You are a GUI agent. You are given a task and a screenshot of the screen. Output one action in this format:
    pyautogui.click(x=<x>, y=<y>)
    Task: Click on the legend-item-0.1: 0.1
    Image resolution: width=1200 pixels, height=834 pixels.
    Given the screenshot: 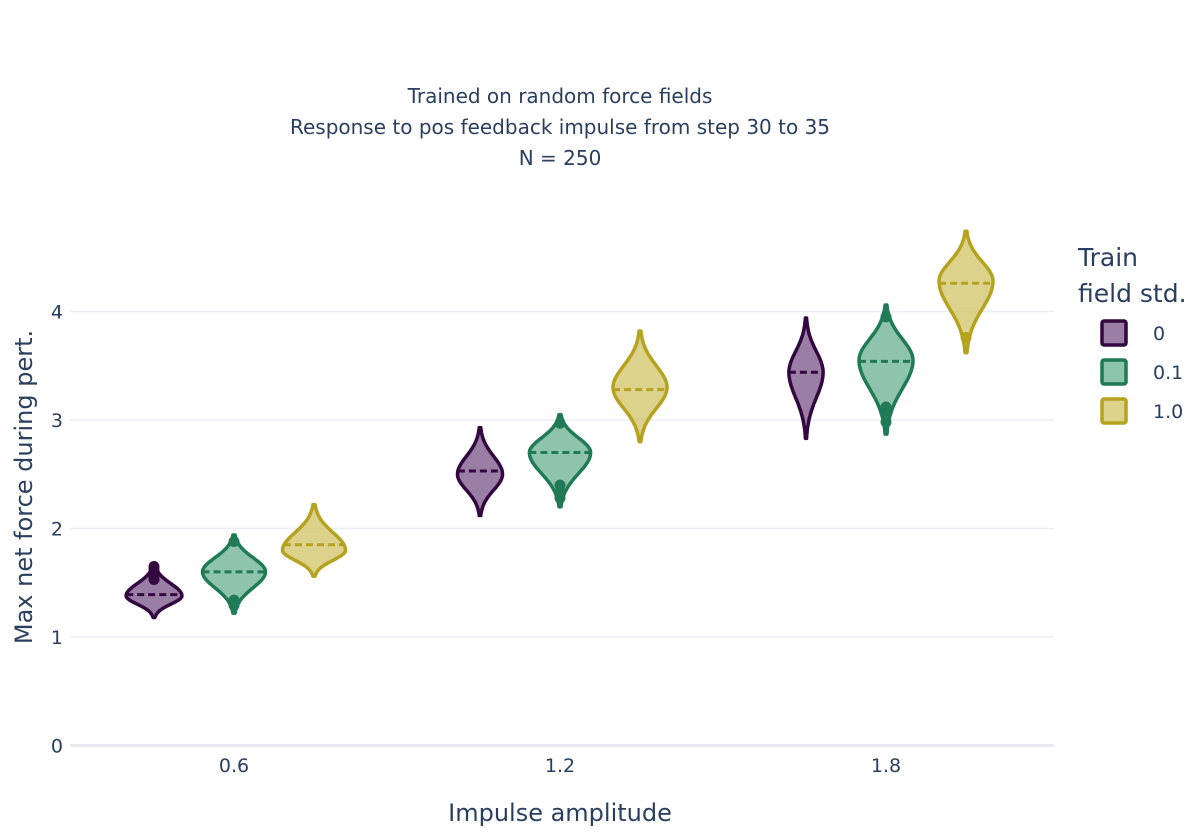 What is the action you would take?
    pyautogui.click(x=1141, y=372)
    